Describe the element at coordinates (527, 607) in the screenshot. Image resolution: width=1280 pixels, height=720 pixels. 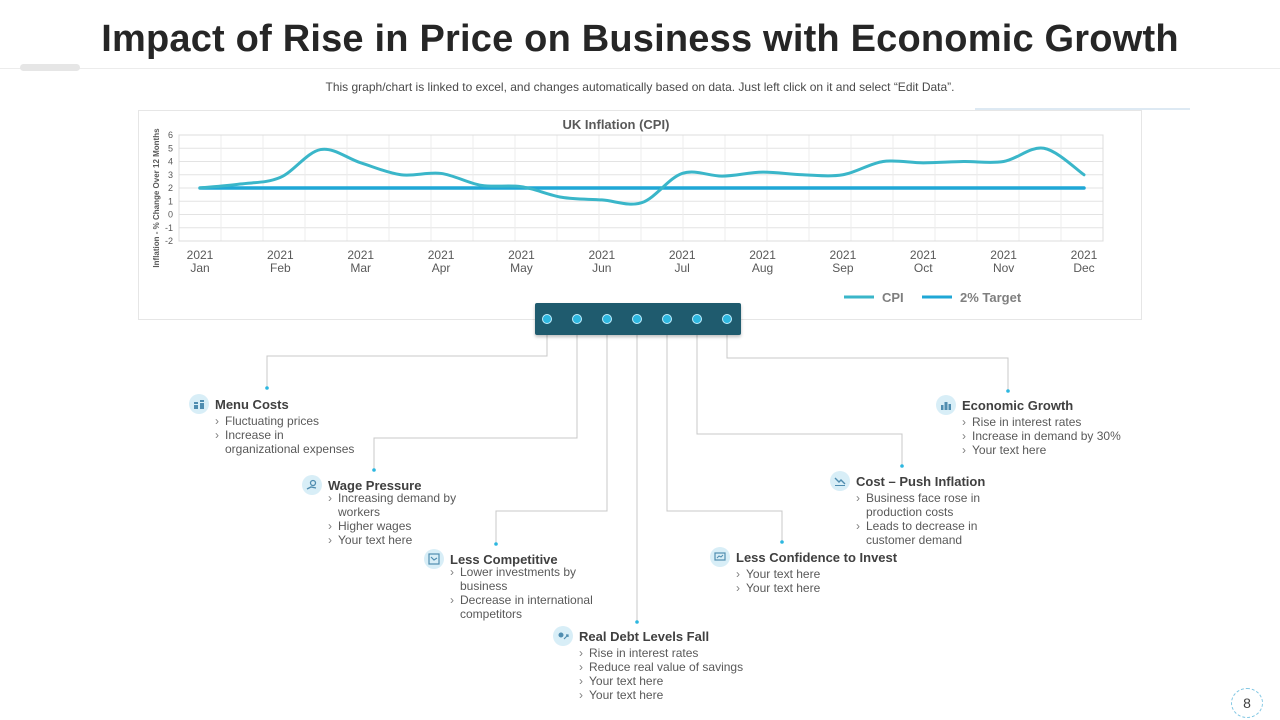
I see `bullet: Decrease in international competitors` at that location.